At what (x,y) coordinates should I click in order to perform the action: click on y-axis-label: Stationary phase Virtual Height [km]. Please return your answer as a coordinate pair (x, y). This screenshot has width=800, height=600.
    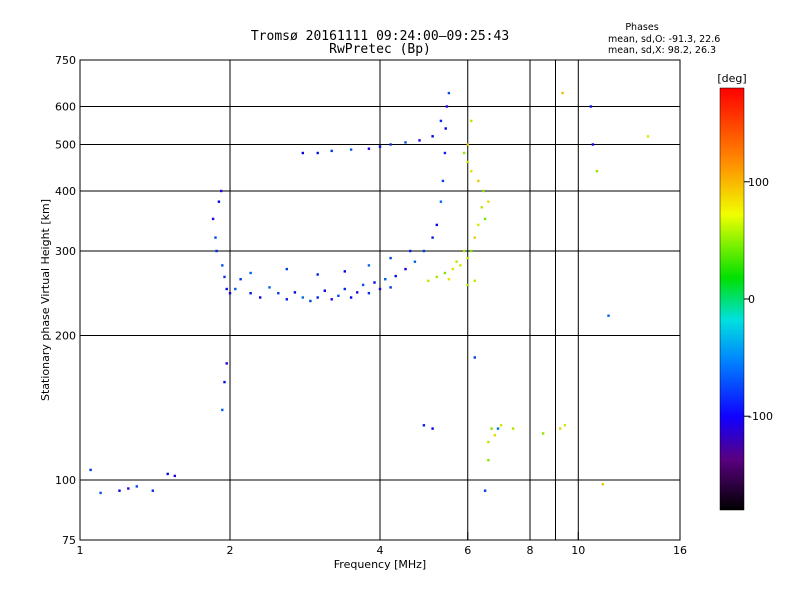
    Looking at the image, I should click on (45, 300).